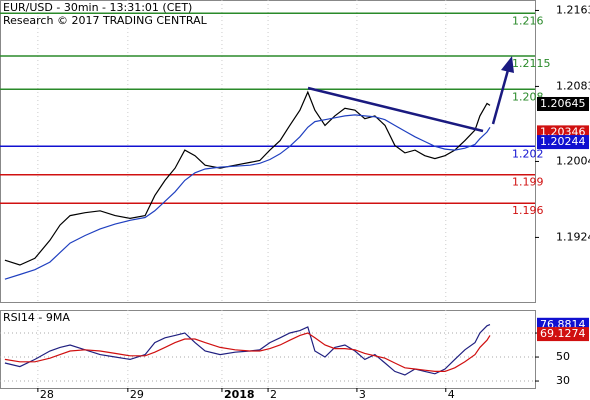 This screenshot has width=590, height=400. What do you see at coordinates (563, 356) in the screenshot?
I see `y-tick-label: 50` at bounding box center [563, 356].